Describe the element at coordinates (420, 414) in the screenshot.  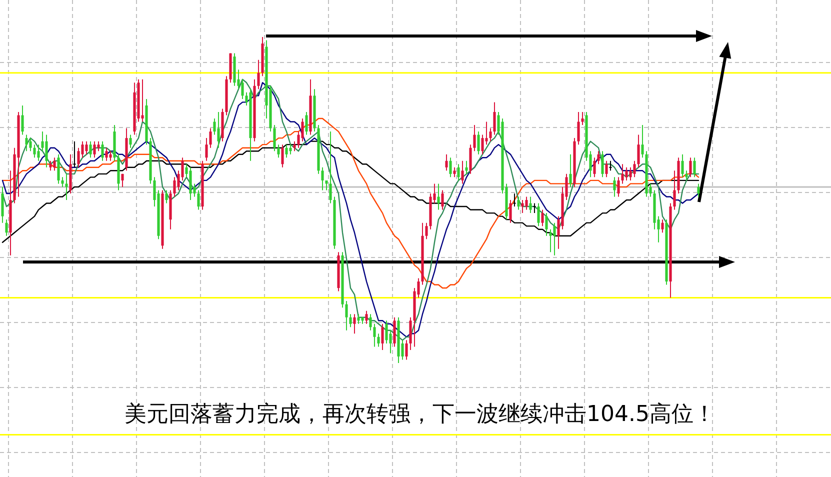
I see `text: 美元回落蓄力完成，再次转强，下一波继续冲击104.5高位！` at that location.